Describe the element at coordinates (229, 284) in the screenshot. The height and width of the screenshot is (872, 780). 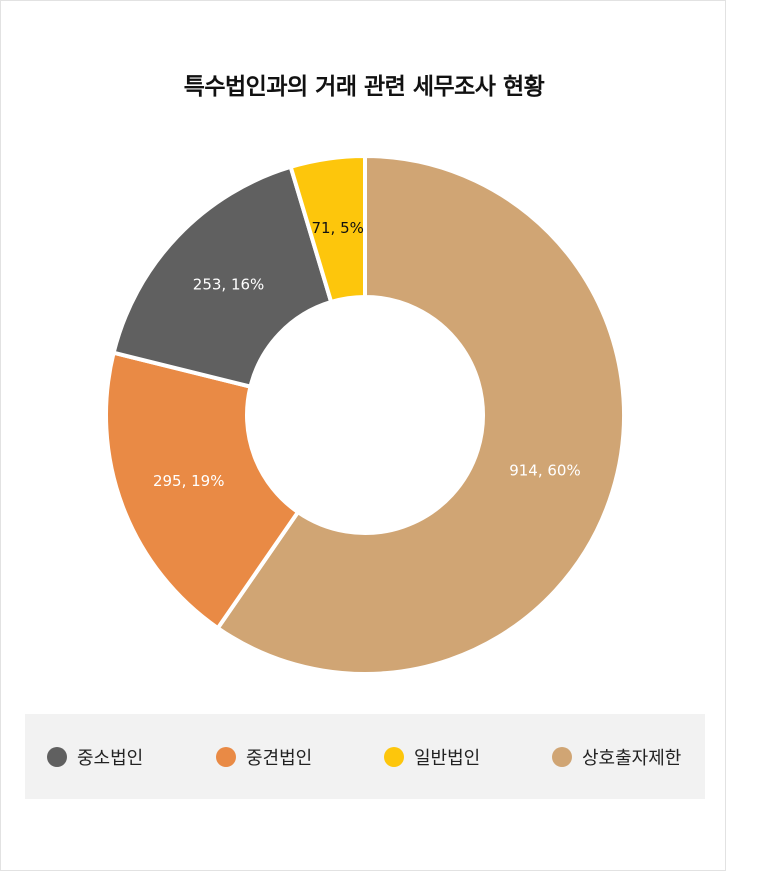
I see `slice-label-2: 253, 16%` at that location.